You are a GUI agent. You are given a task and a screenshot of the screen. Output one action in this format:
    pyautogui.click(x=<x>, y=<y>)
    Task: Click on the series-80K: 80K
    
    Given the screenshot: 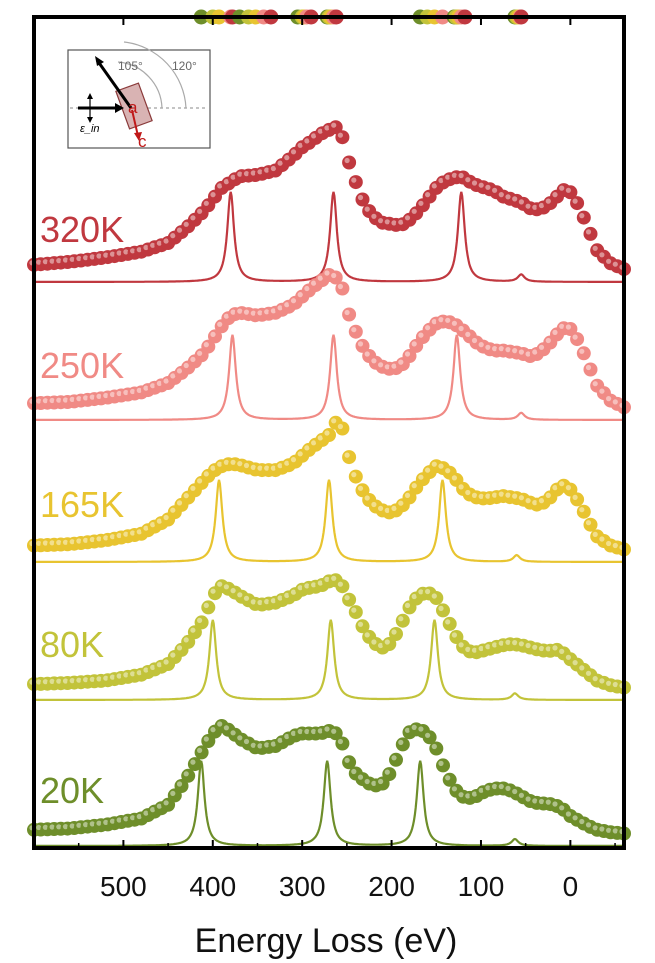 What is the action you would take?
    pyautogui.click(x=329, y=637)
    